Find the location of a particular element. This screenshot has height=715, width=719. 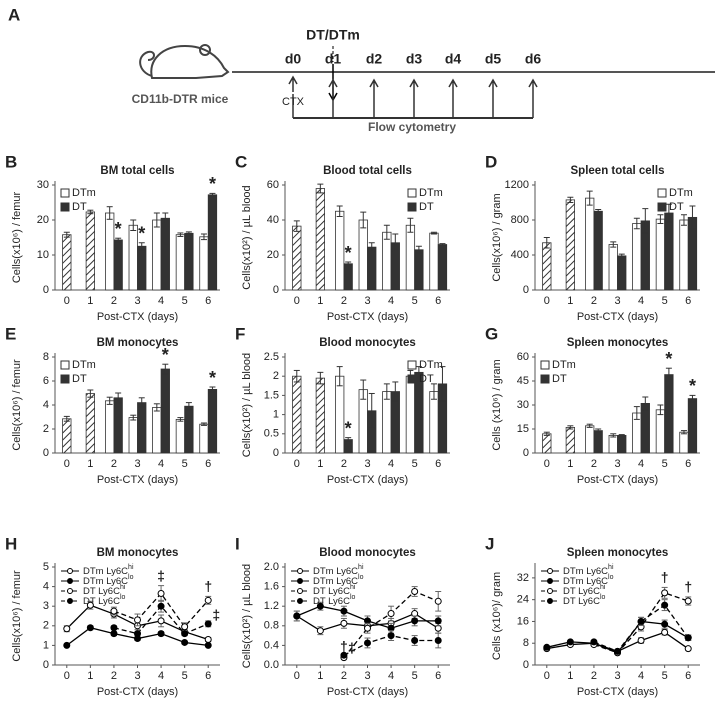

y-tick-label: 5 is located at coordinates (46, 567).